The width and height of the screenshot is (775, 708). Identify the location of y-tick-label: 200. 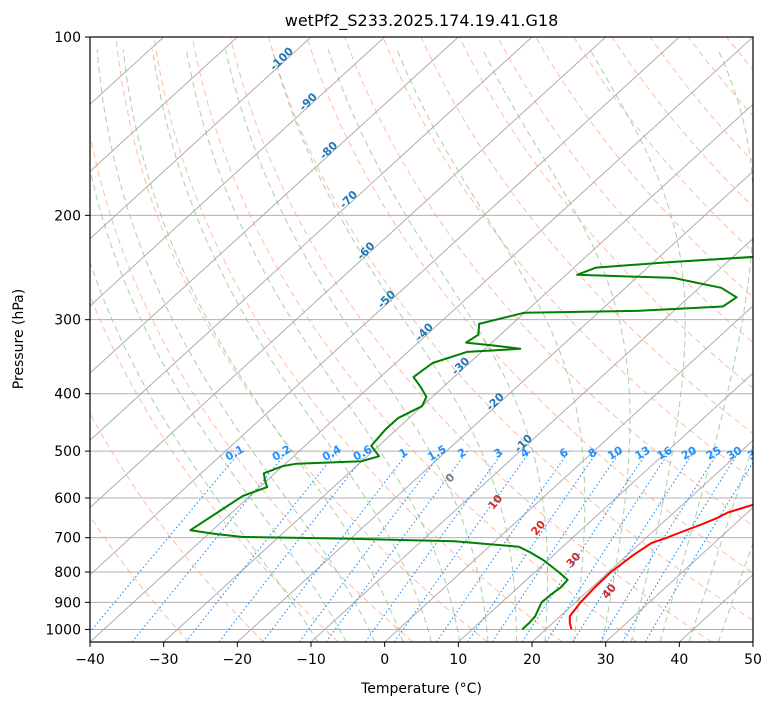
(67, 216).